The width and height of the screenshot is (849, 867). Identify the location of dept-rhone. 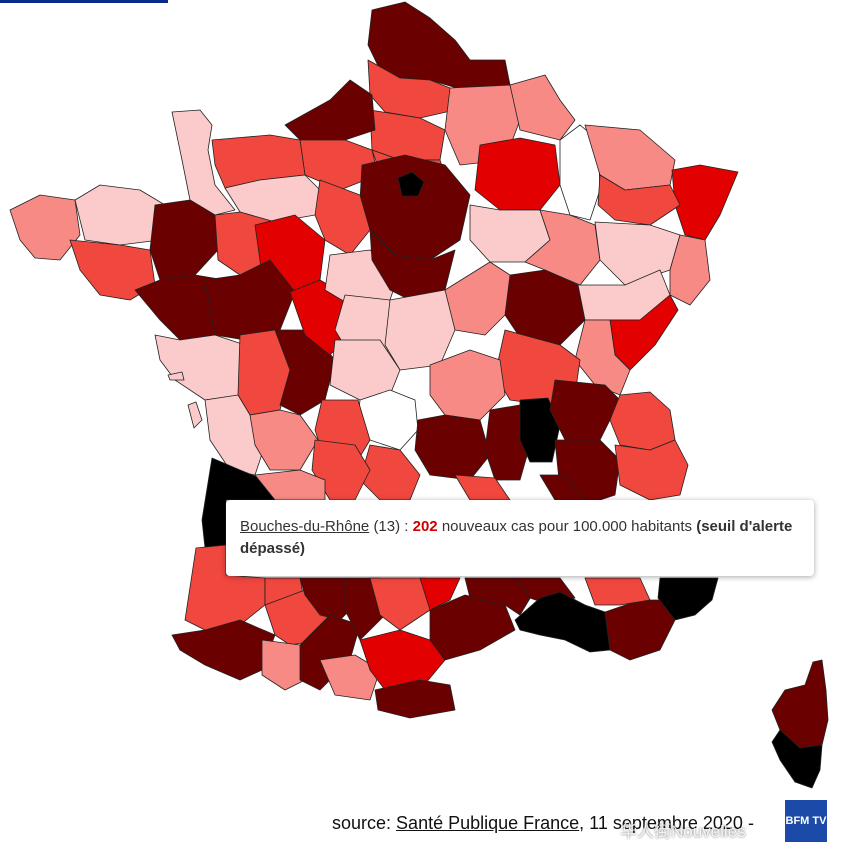
(540, 430).